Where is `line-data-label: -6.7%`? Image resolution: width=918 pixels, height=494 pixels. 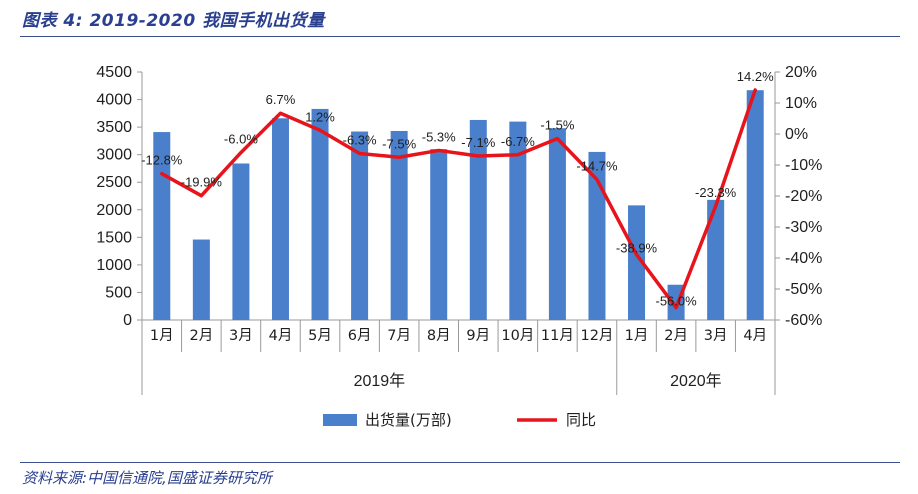 line-data-label: -6.7% is located at coordinates (518, 141).